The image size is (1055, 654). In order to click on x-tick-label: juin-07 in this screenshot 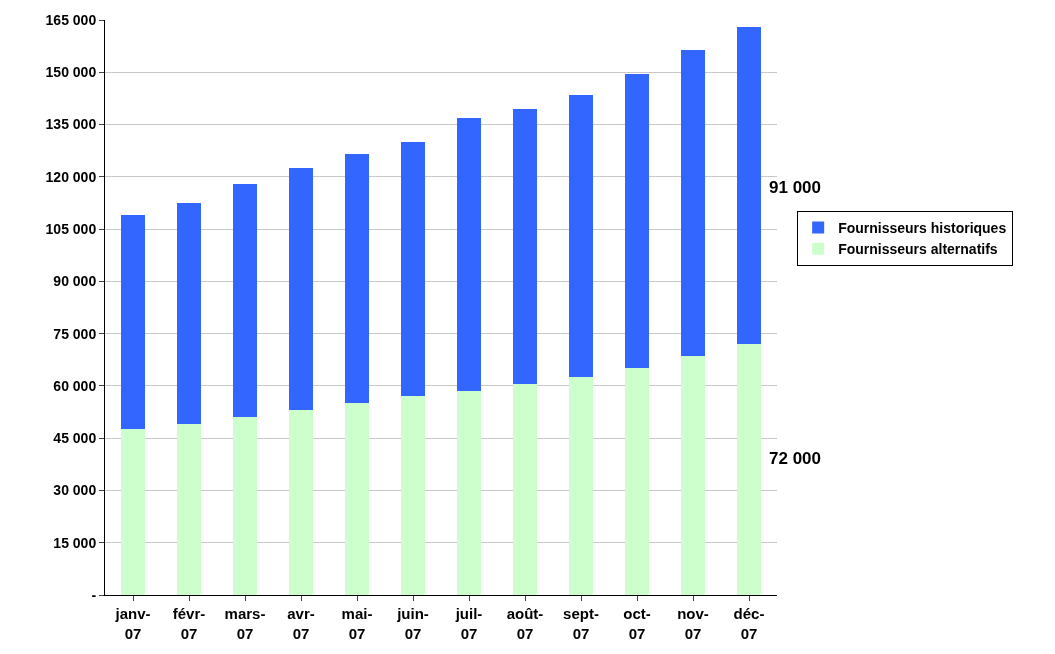, I will do `click(412, 623)`.